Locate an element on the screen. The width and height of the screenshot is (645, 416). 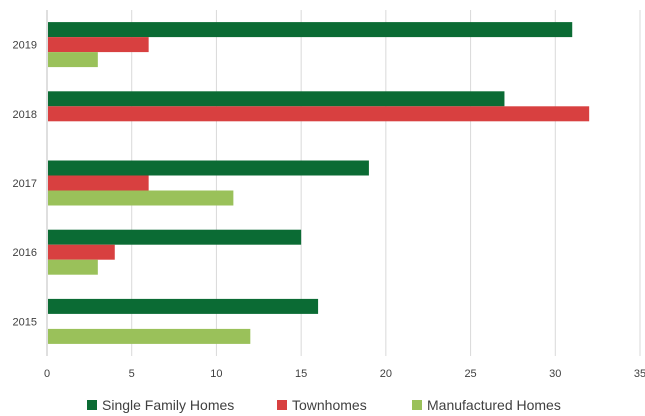
legend-label: Manufactured Homes is located at coordinates (494, 405).